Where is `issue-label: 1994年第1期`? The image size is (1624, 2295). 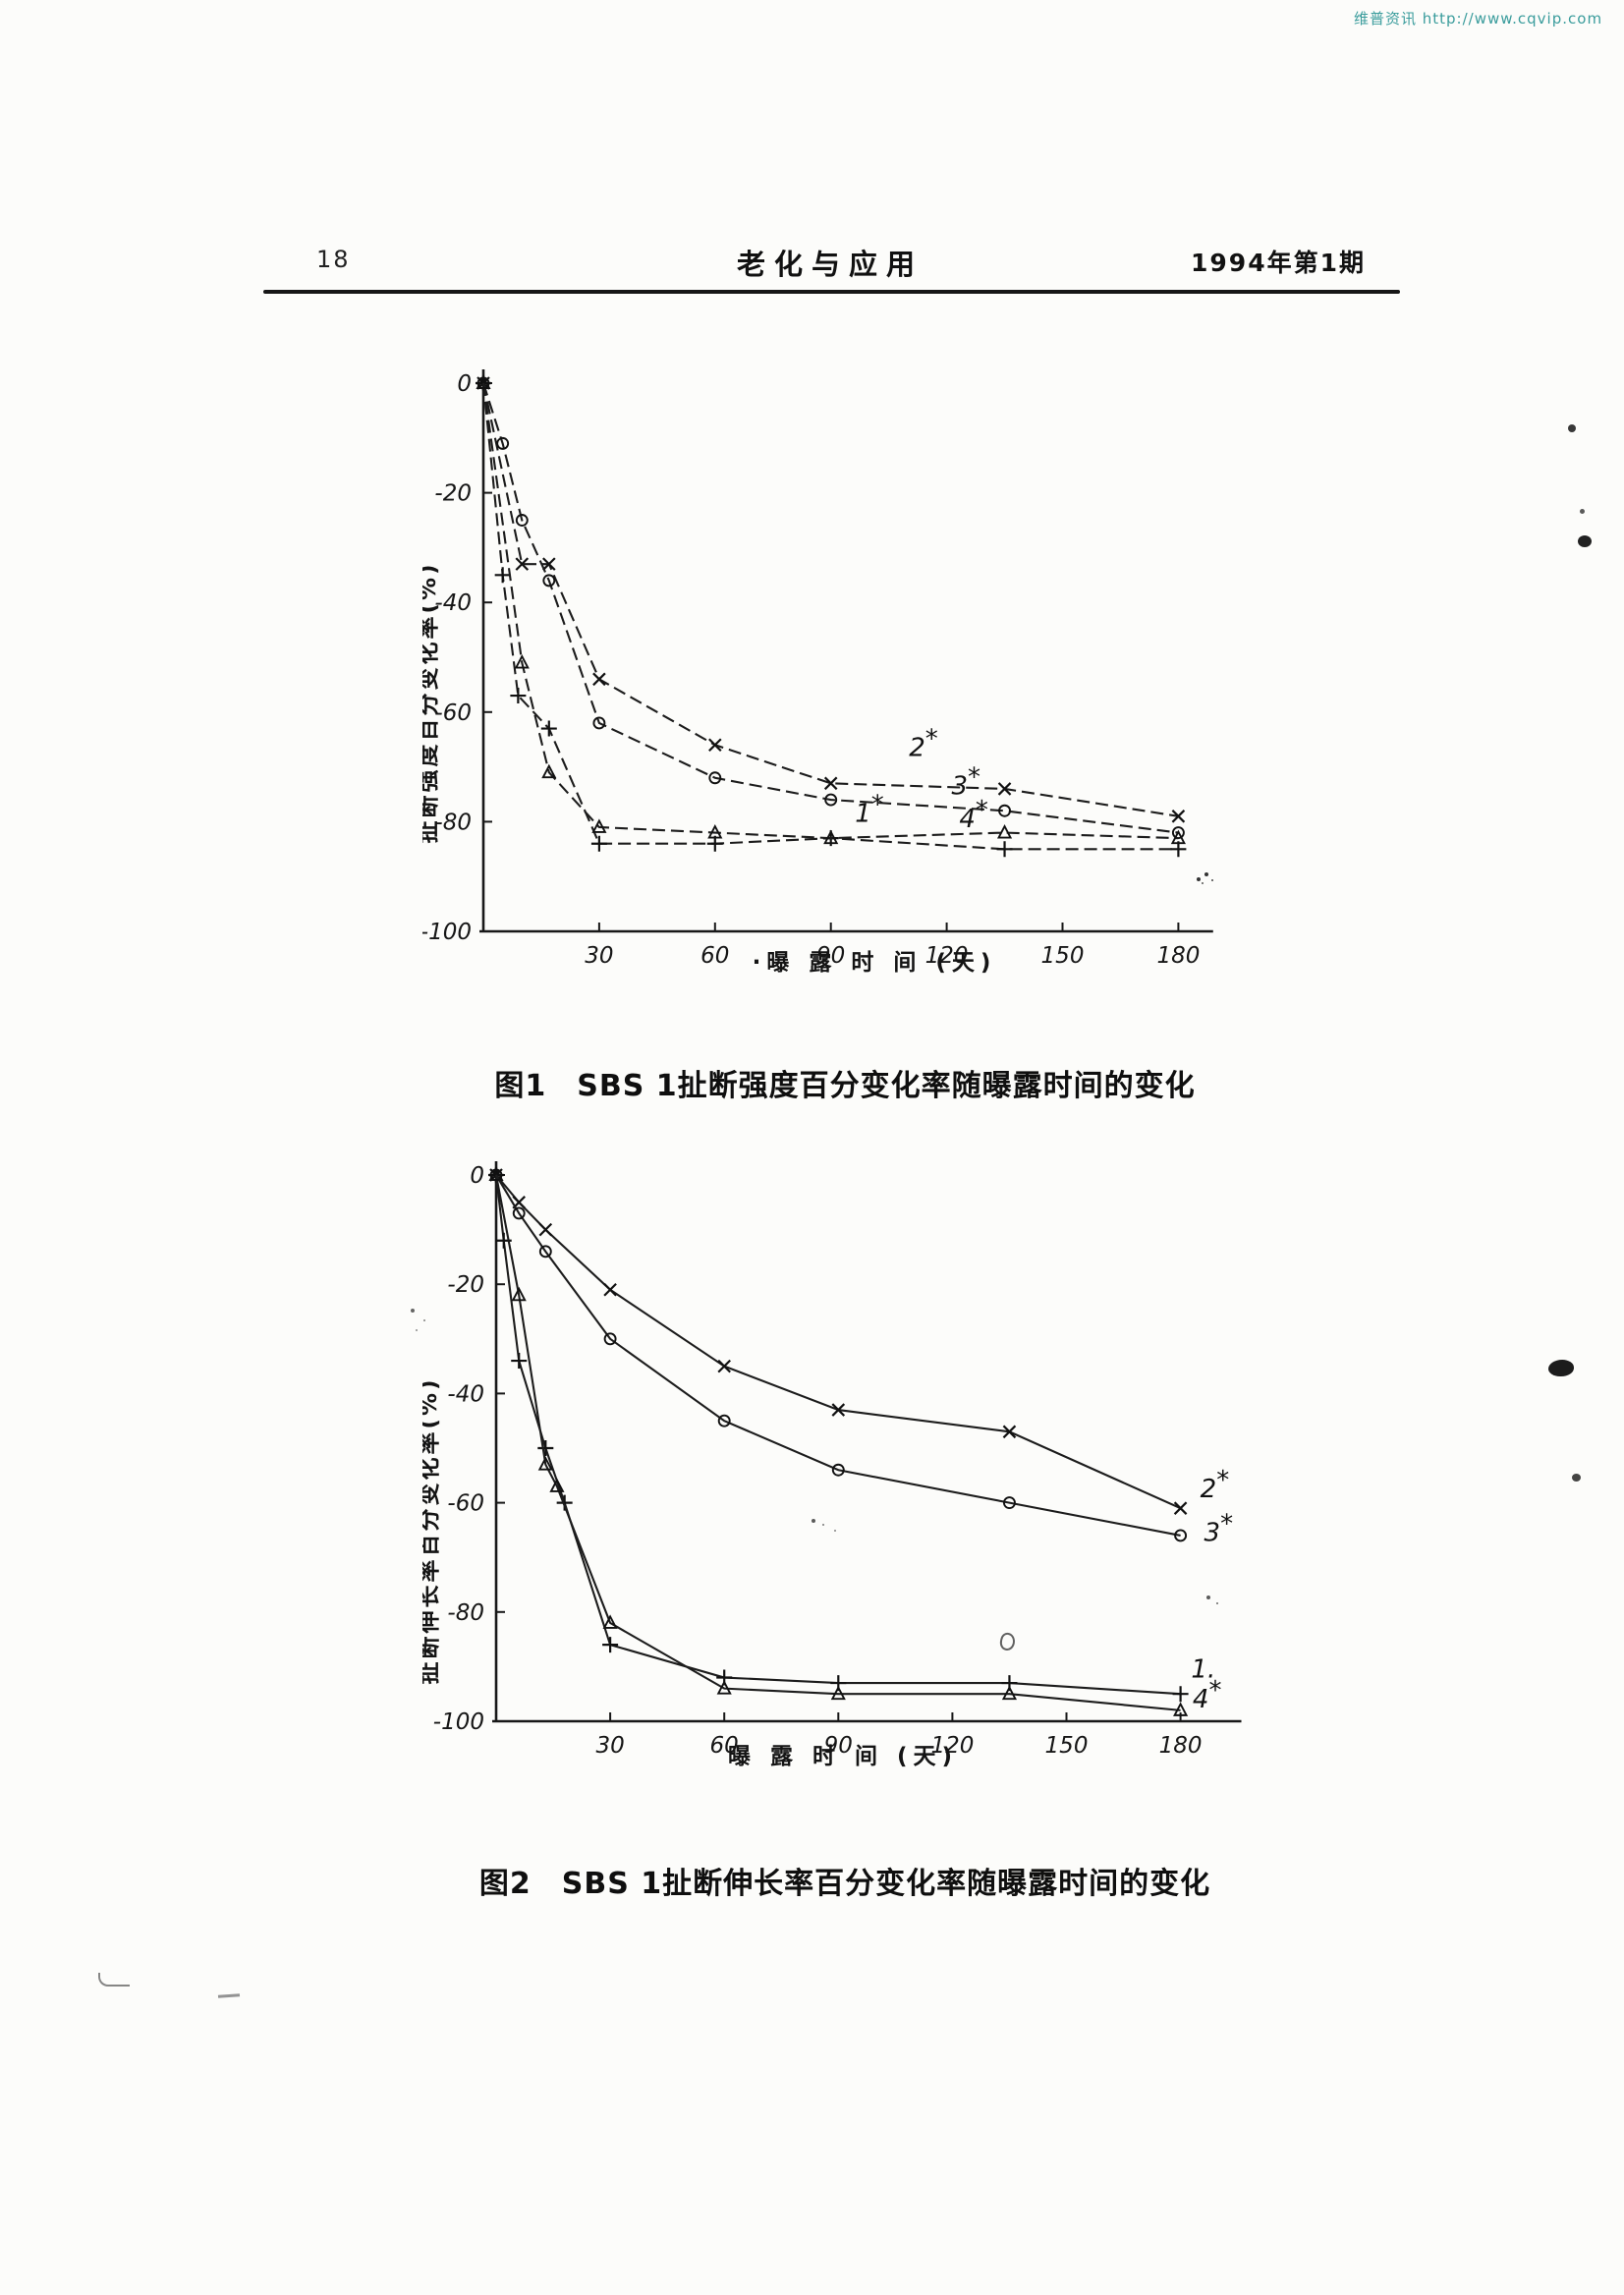 issue-label: 1994年第1期 is located at coordinates (1278, 263).